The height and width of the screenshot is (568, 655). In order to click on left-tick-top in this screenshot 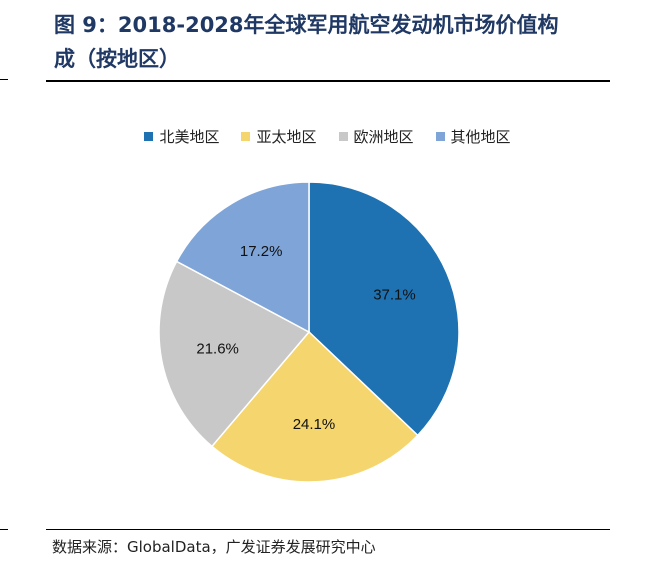, I will do `click(4, 79)`.